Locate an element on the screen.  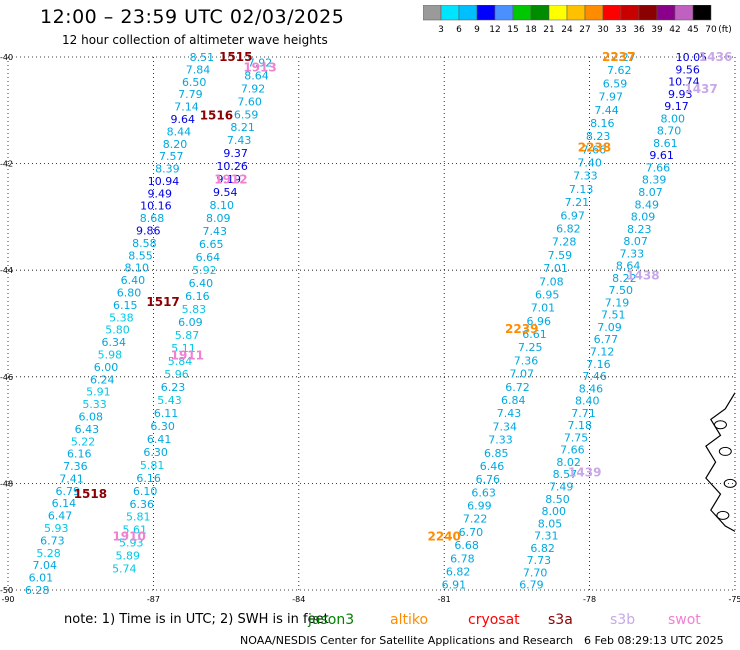
wave-height-value: 7.73 is located at coordinates (539, 560).